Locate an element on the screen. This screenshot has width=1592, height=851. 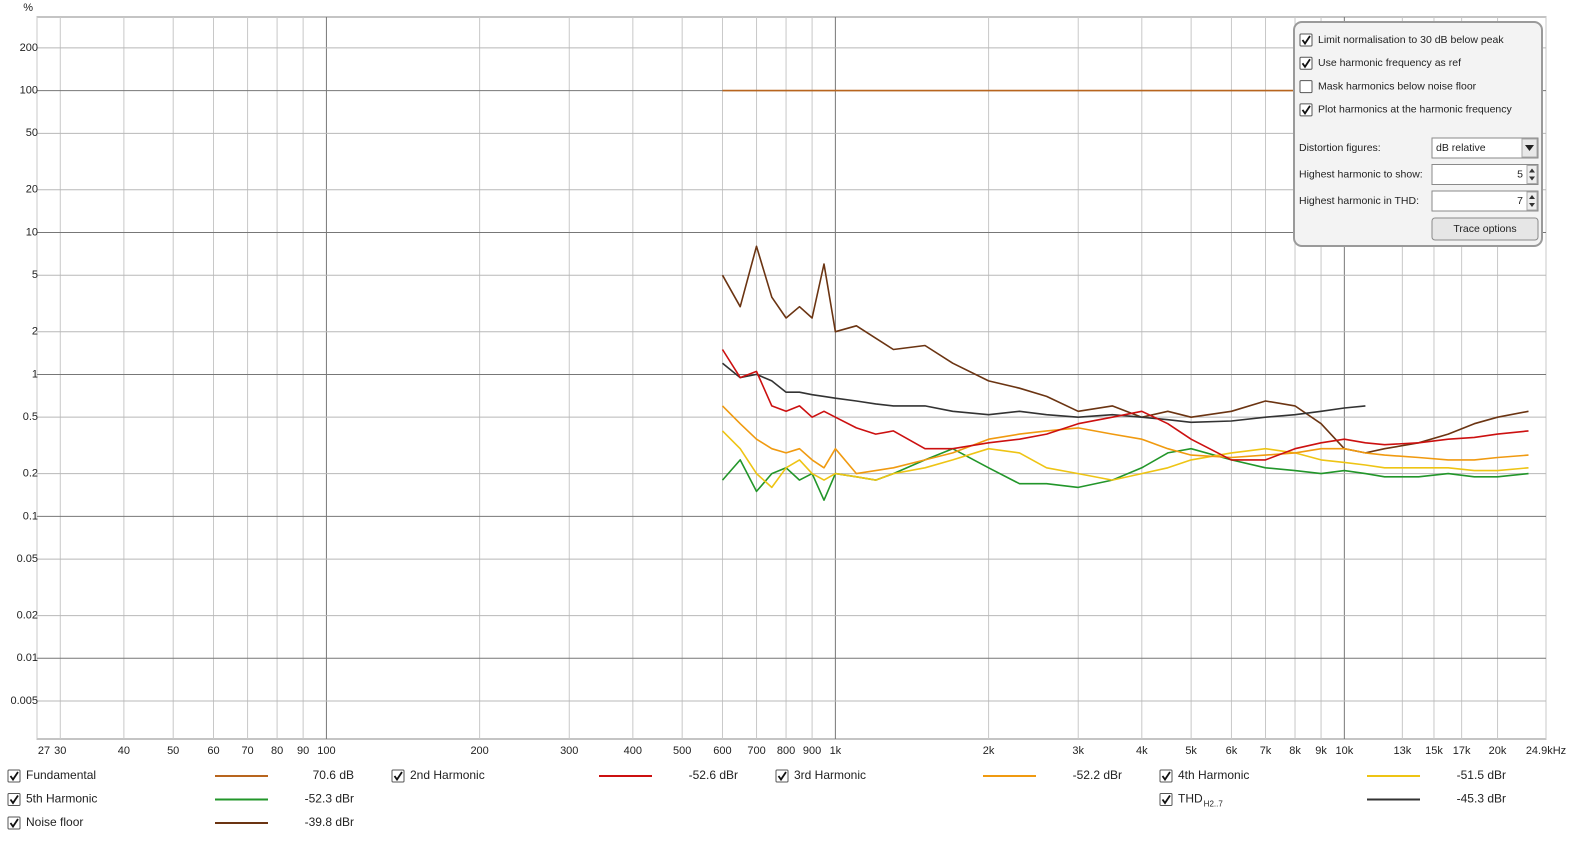
trace-options-button is located at coordinates (1485, 229).